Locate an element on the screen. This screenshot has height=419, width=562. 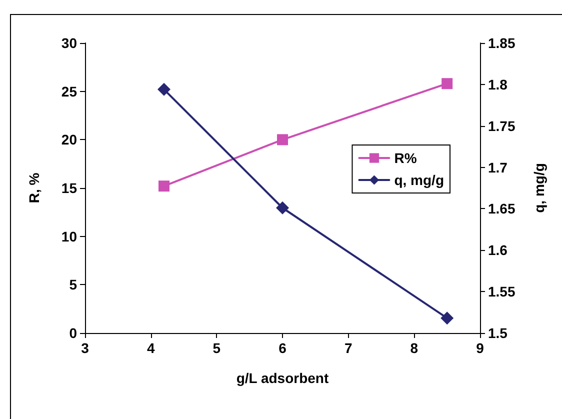
x-tick-label: 6 is located at coordinates (282, 348).